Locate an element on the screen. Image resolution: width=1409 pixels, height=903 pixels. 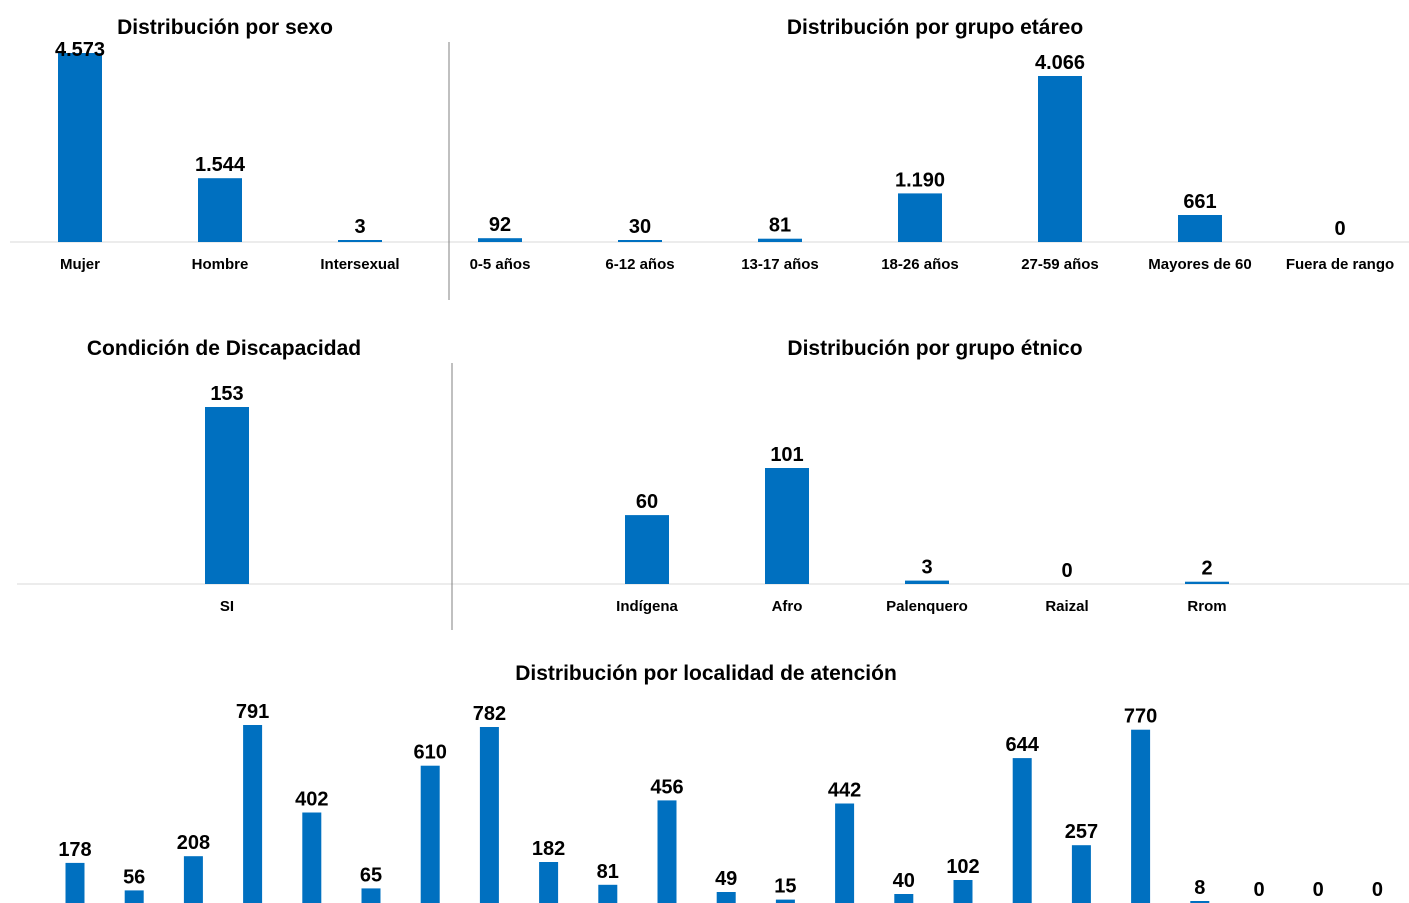
discapacidad-category-label-0: SI is located at coordinates (227, 606).